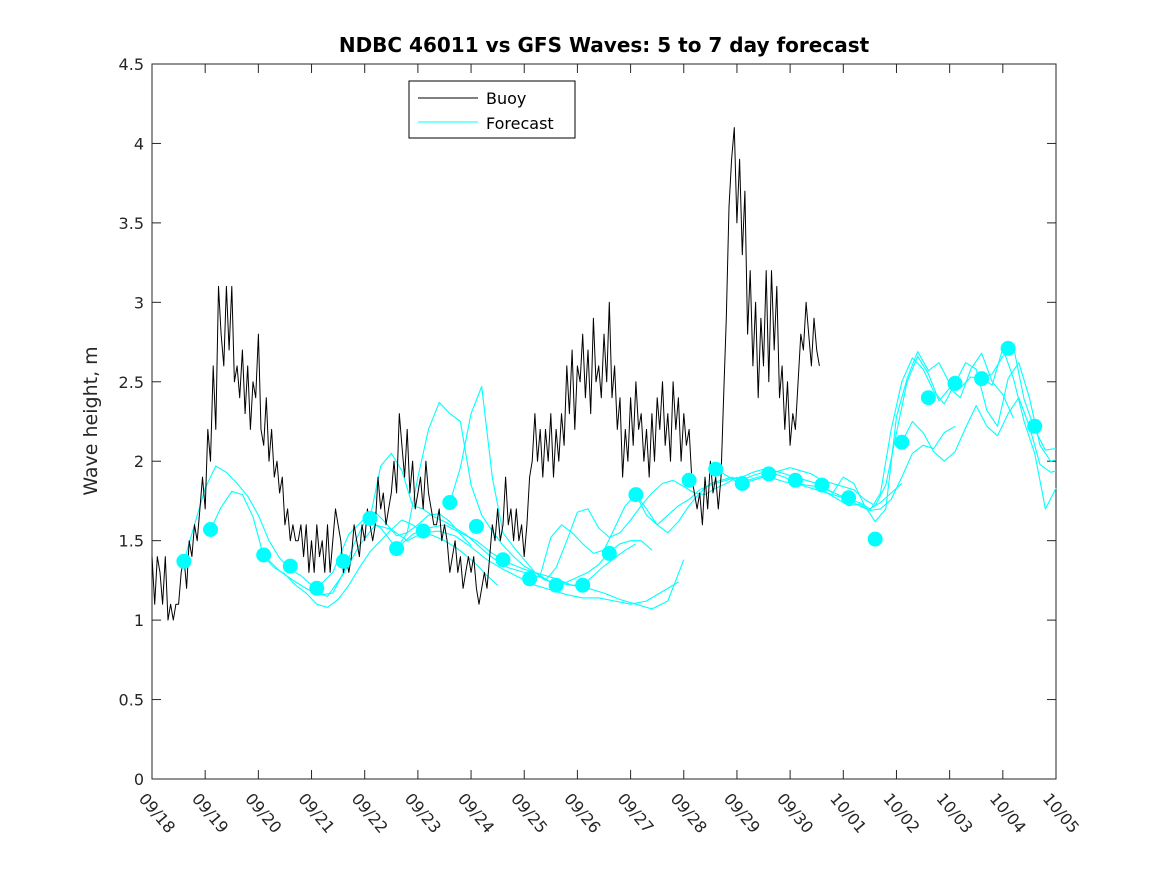 The width and height of the screenshot is (1167, 875). Describe the element at coordinates (131, 541) in the screenshot. I see `y-tick-label: 1.5` at that location.